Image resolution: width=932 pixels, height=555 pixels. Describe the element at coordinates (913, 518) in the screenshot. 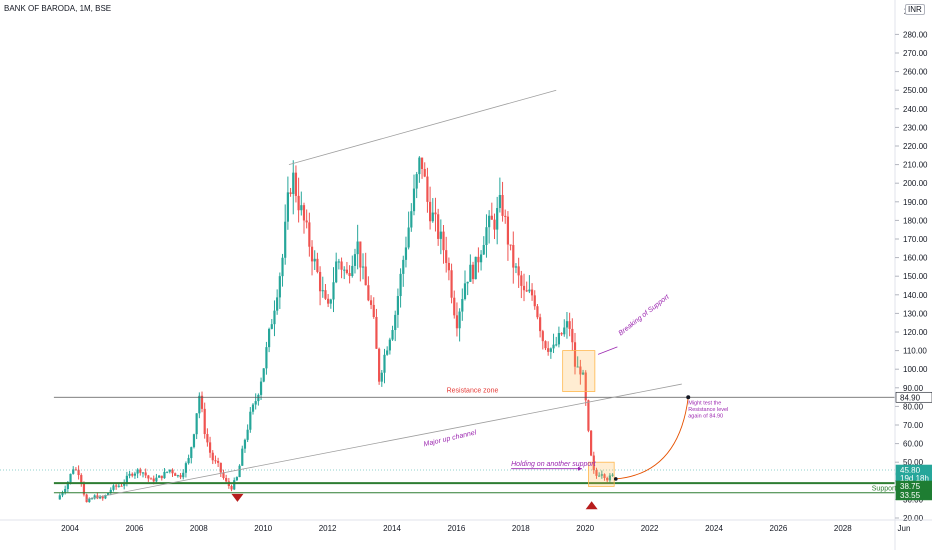

I see `y-tick-label: 20.00` at that location.